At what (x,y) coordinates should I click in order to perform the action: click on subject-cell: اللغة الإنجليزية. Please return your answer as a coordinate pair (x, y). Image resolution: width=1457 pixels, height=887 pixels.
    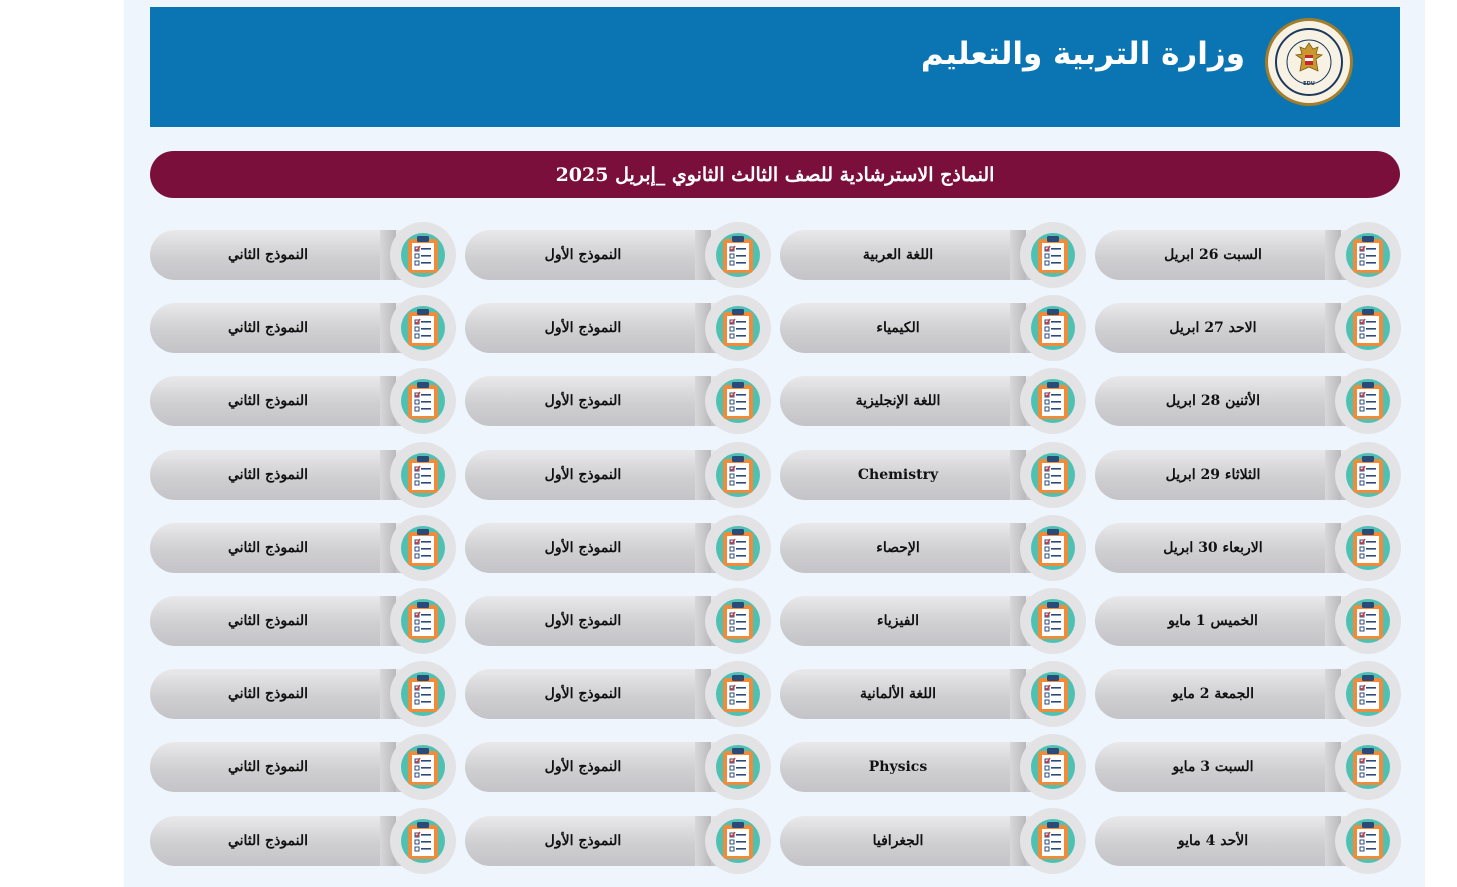
    Looking at the image, I should click on (933, 401).